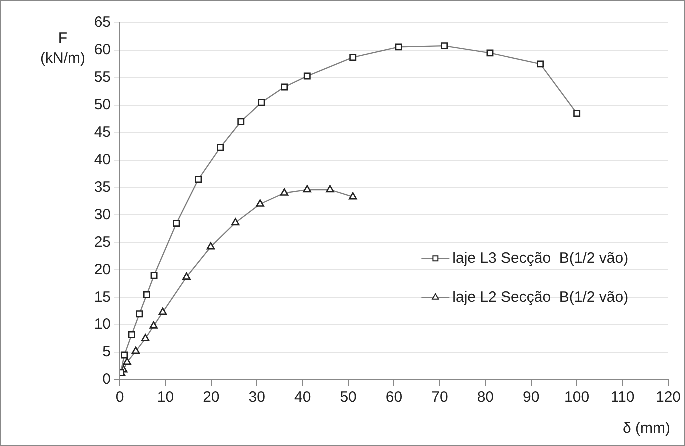 Image resolution: width=685 pixels, height=446 pixels. What do you see at coordinates (622, 397) in the screenshot?
I see `x-tick-label: 110` at bounding box center [622, 397].